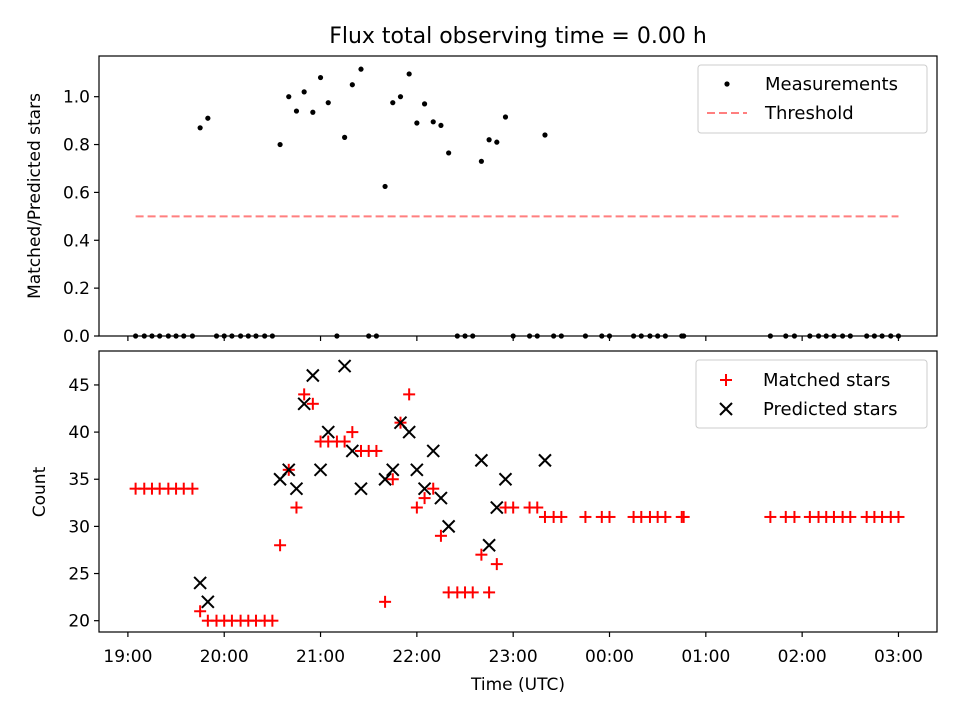 The image size is (960, 720). What do you see at coordinates (513, 338) in the screenshot?
I see `top-x-ticks` at bounding box center [513, 338].